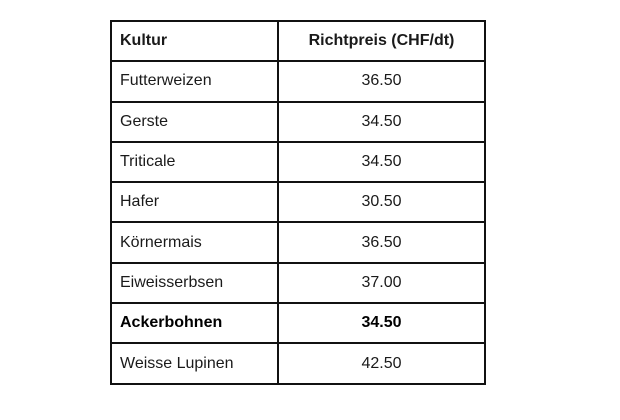  Describe the element at coordinates (381, 202) in the screenshot. I see `price-value: 30.50` at that location.